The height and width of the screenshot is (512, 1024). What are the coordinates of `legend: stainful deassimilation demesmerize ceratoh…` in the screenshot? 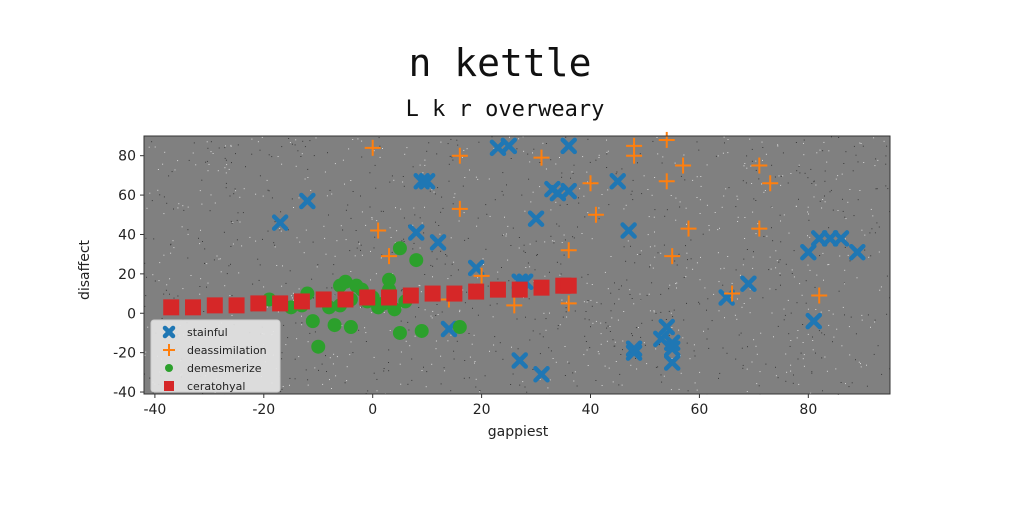 It's located at (215, 356).